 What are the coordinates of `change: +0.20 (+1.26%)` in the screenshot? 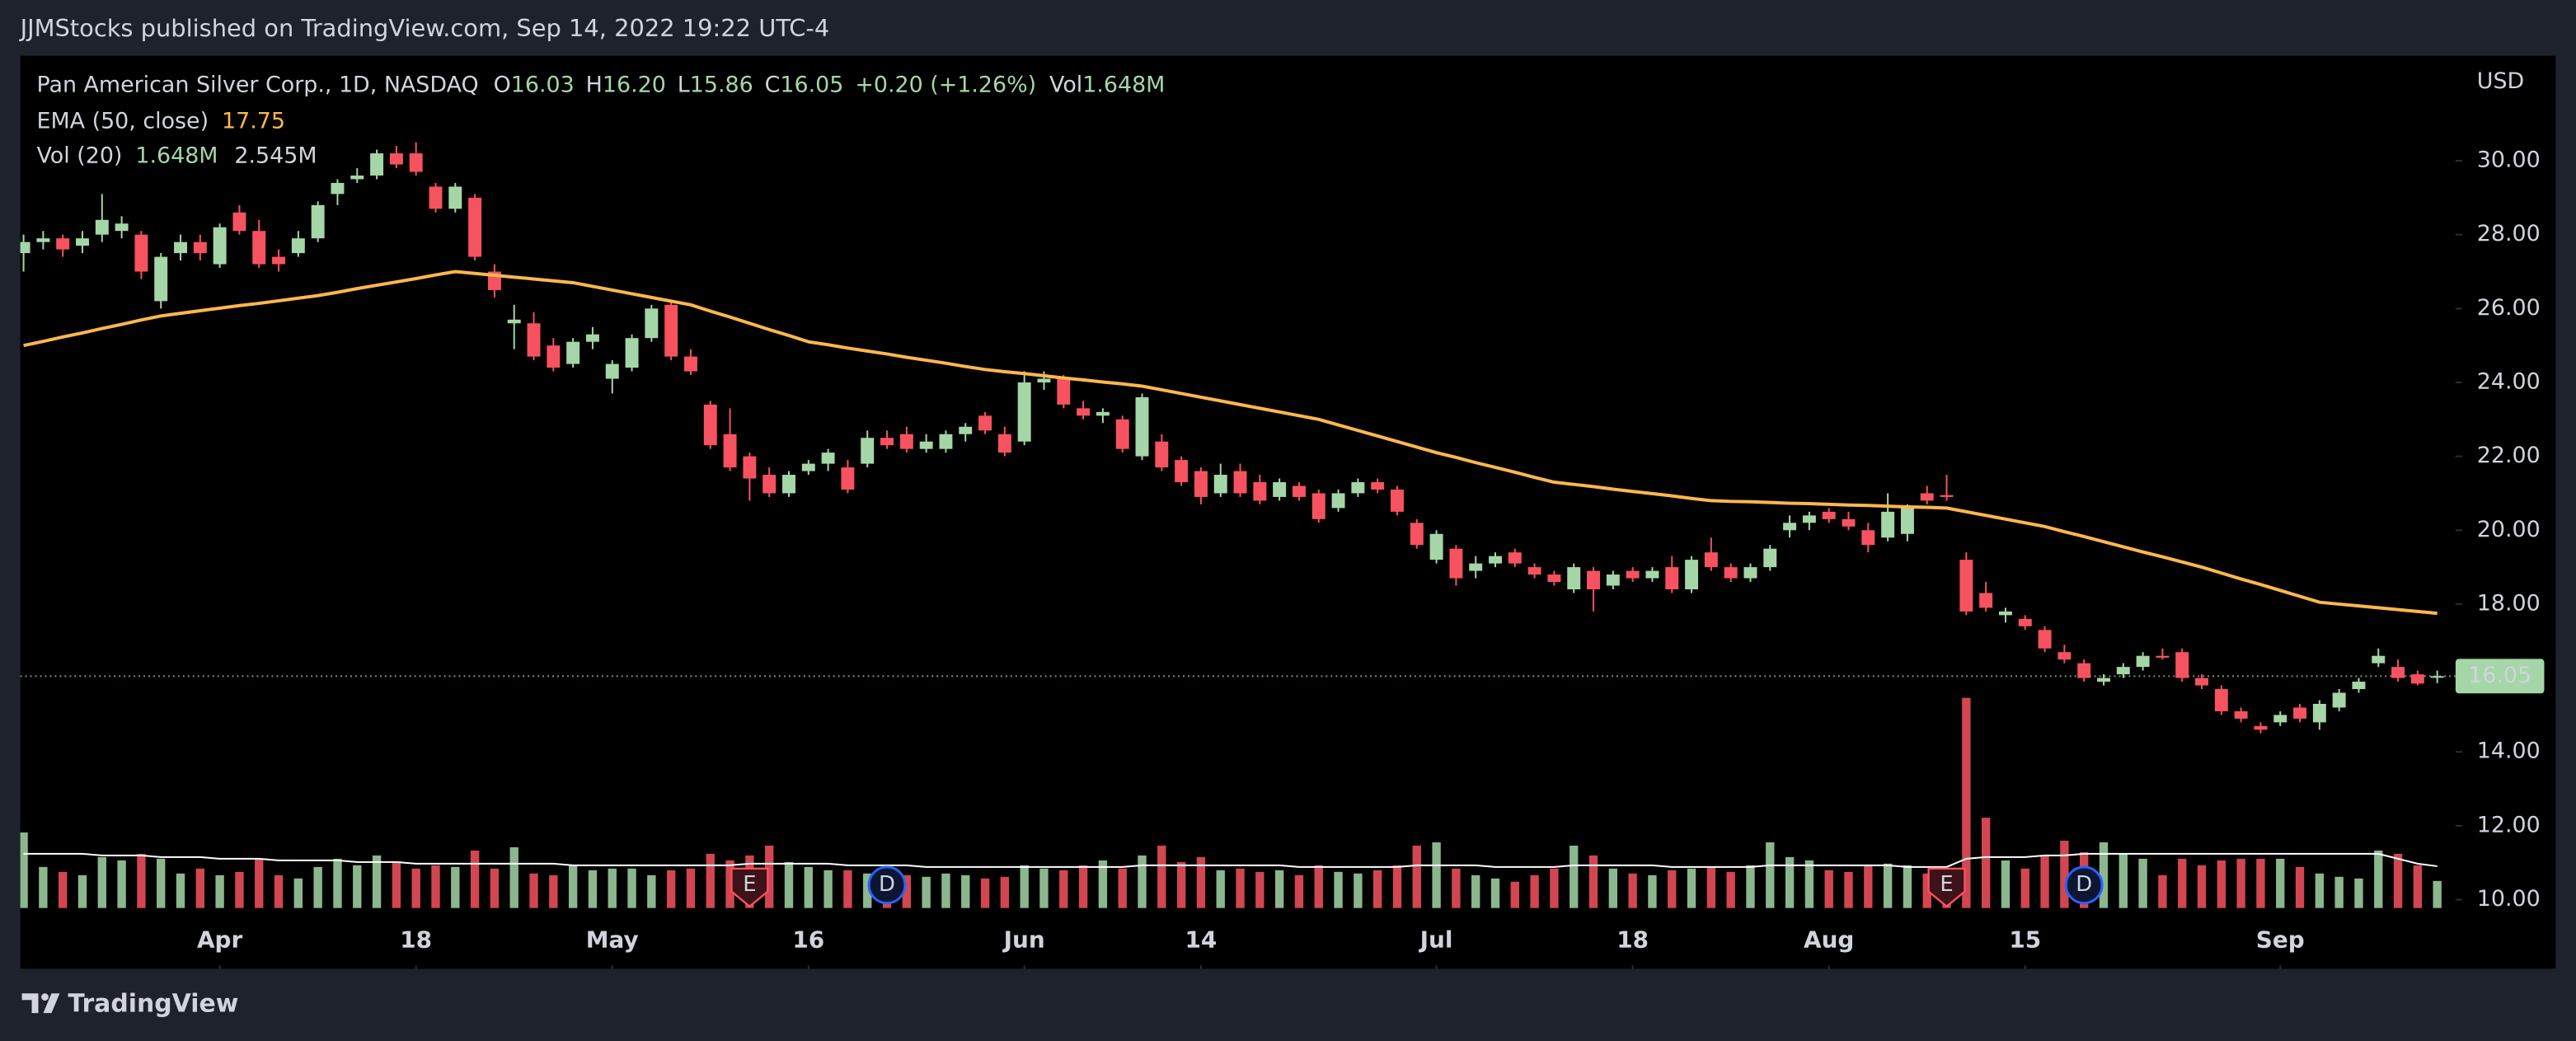 It's located at (945, 84).